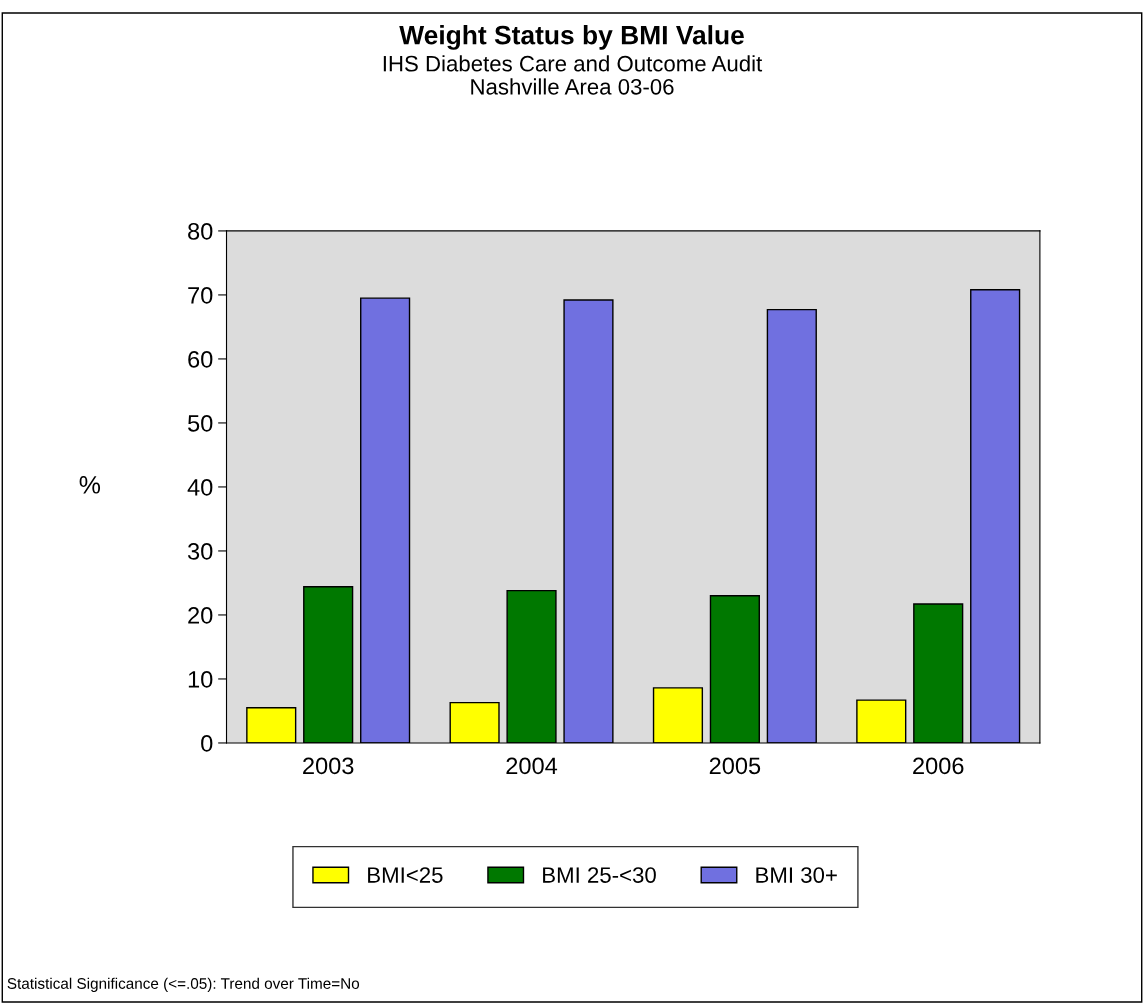 This screenshot has width=1144, height=1004. What do you see at coordinates (207, 743) in the screenshot?
I see `y-tick-label: 0` at bounding box center [207, 743].